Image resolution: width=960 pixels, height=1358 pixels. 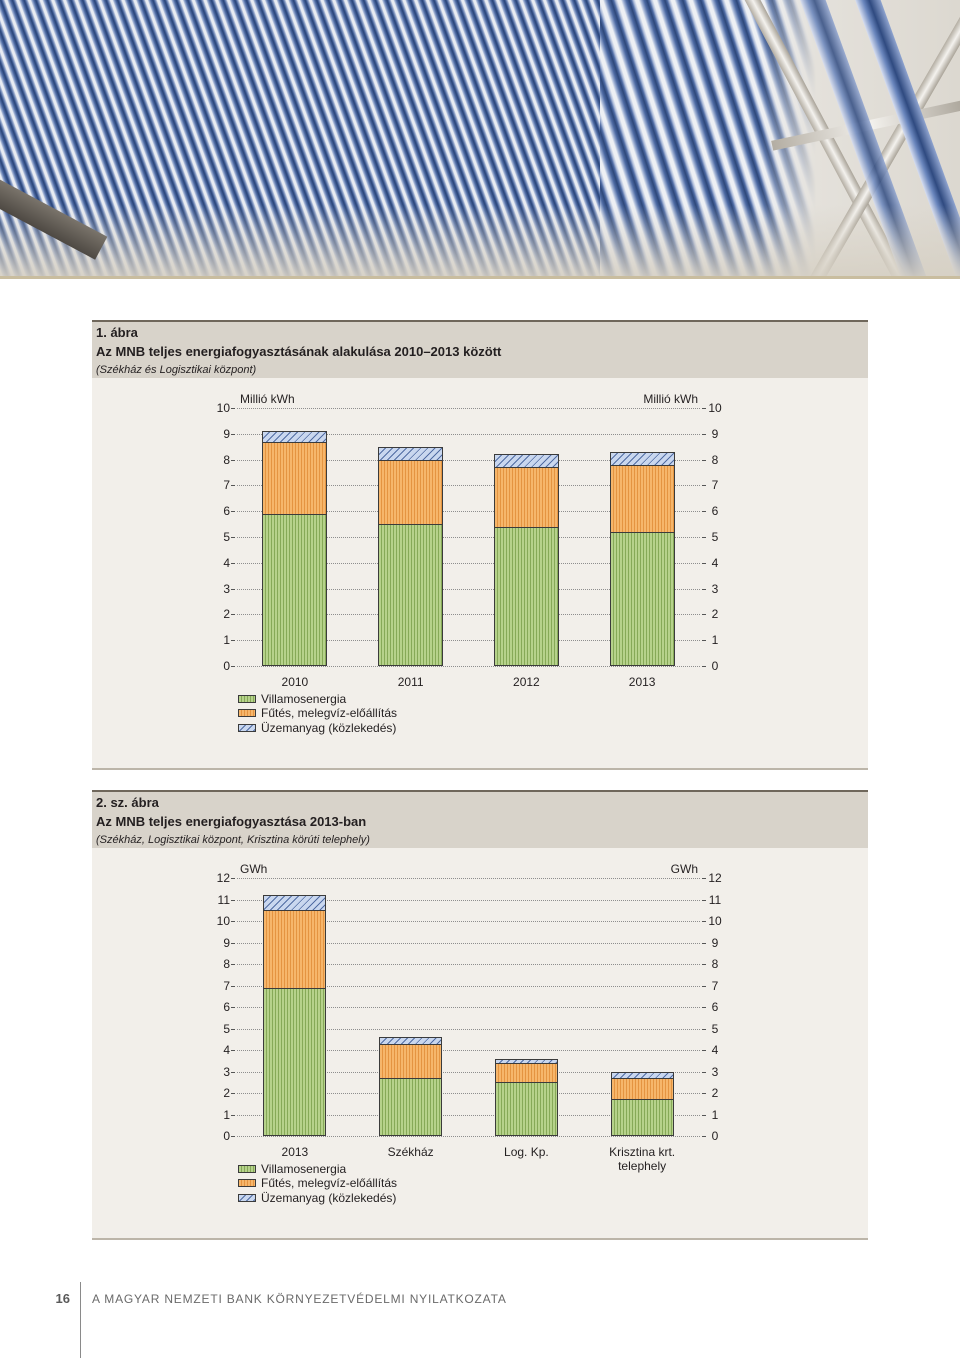 What do you see at coordinates (642, 1088) in the screenshot?
I see `bar-segment-krisztina-krt-telephely-heating` at bounding box center [642, 1088].